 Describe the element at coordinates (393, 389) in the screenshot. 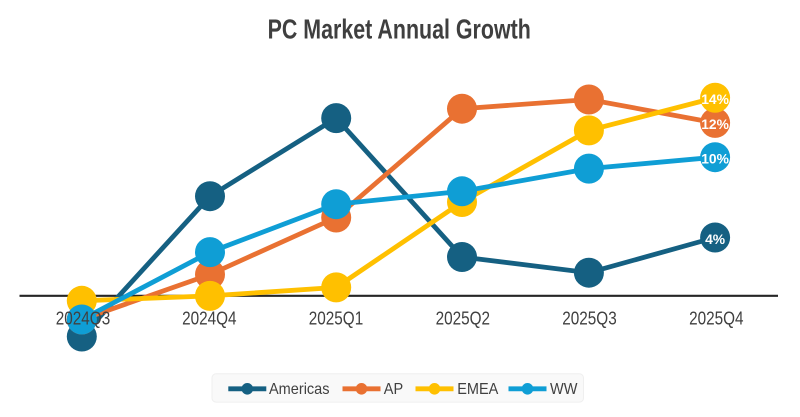

I see `svg-text: AP` at that location.